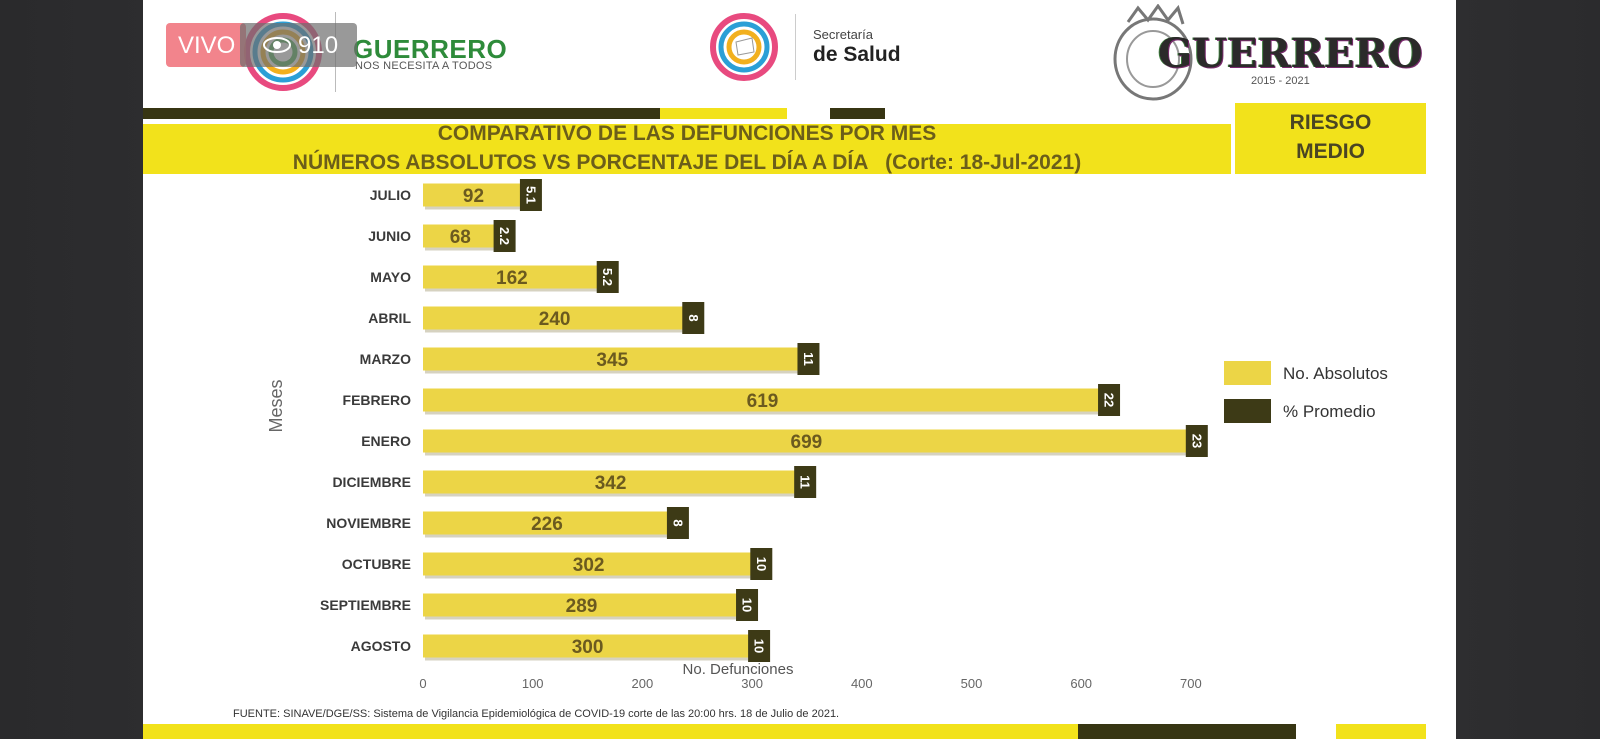 This screenshot has height=739, width=1600. Describe the element at coordinates (1335, 373) in the screenshot. I see `legend-label: No. Absolutos` at that location.